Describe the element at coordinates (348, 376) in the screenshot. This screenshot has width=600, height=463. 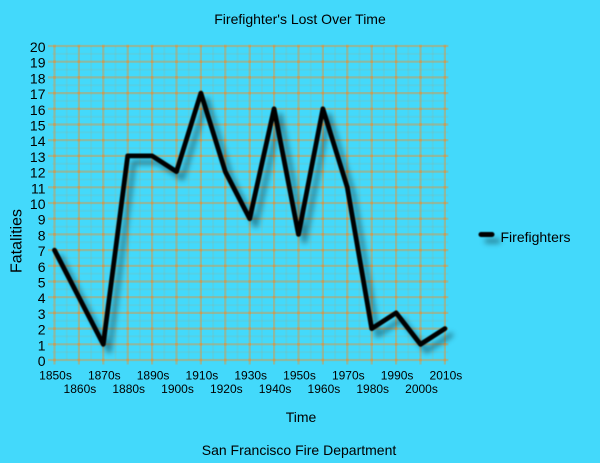
I see `svg-text: 1970s` at that location.